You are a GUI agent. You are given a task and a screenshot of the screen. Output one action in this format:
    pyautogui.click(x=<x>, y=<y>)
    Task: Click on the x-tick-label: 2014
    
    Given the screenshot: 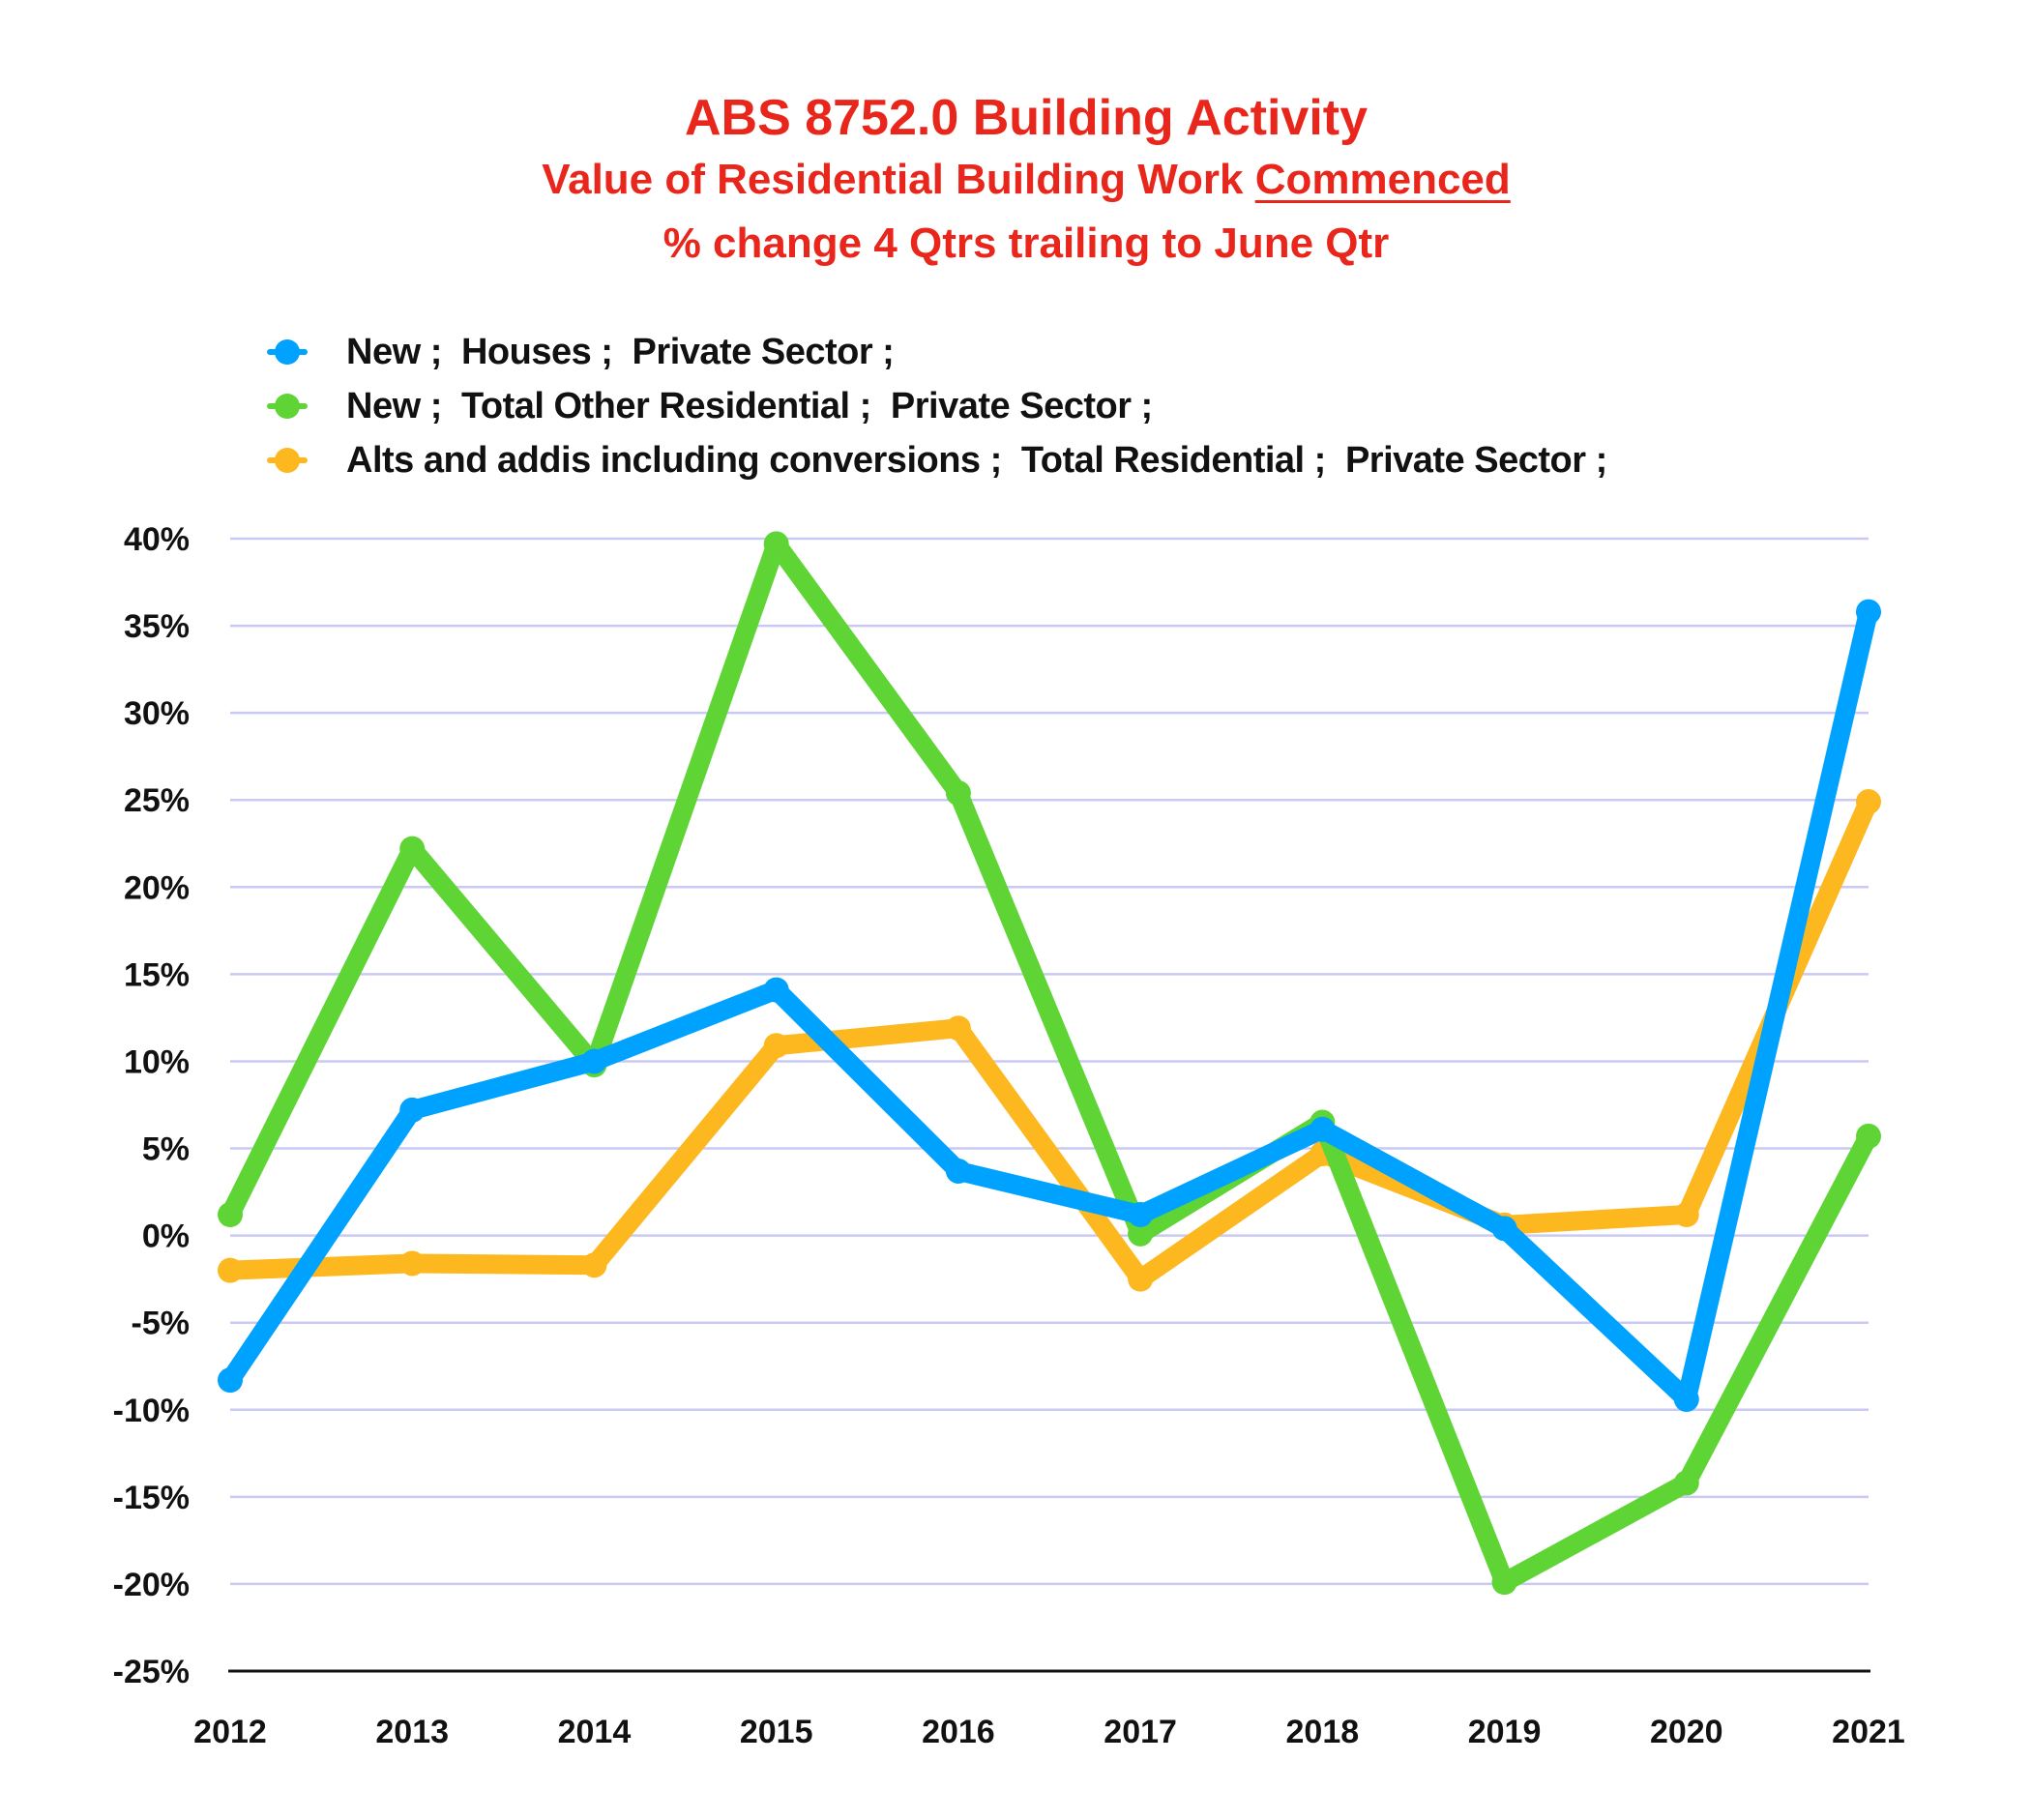 What is the action you would take?
    pyautogui.click(x=595, y=1732)
    